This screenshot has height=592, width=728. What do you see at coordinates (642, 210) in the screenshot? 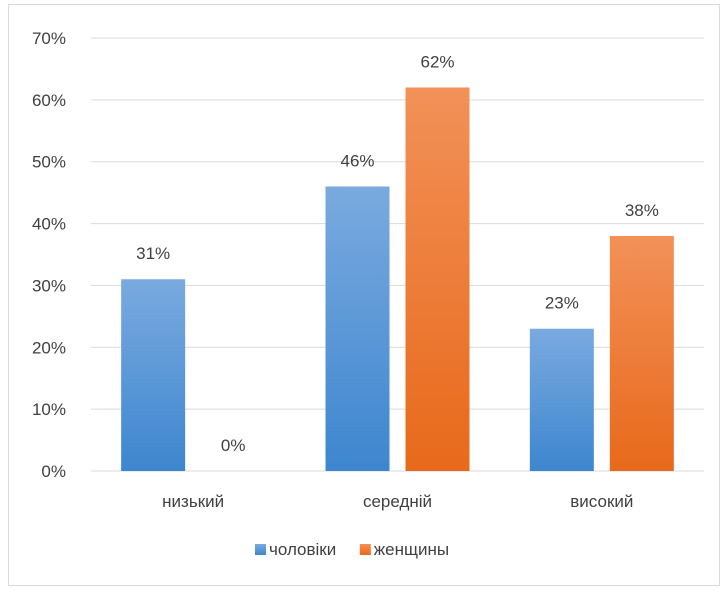
I see `data-label: 38%` at bounding box center [642, 210].